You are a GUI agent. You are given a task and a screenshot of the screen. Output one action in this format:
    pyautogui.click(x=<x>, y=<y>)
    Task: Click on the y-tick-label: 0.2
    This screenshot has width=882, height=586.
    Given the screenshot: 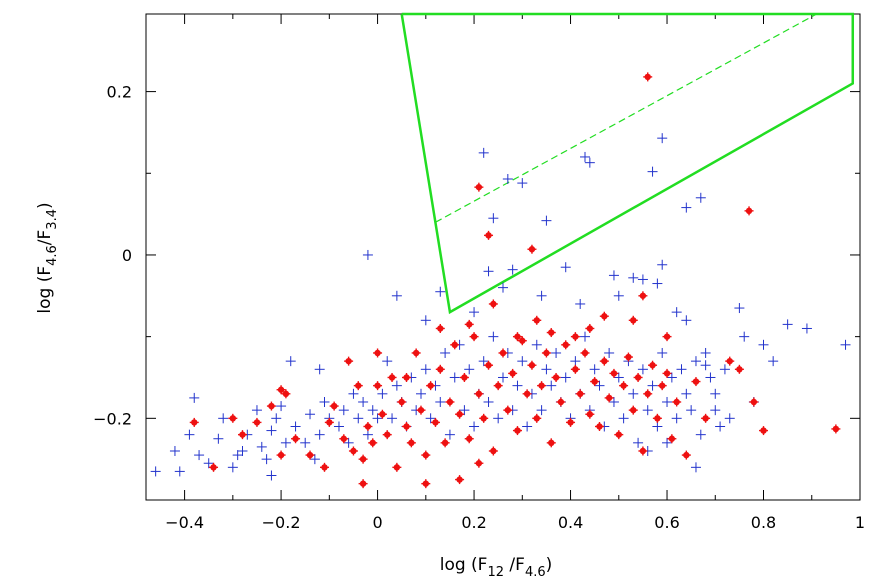 What is the action you would take?
    pyautogui.click(x=119, y=92)
    